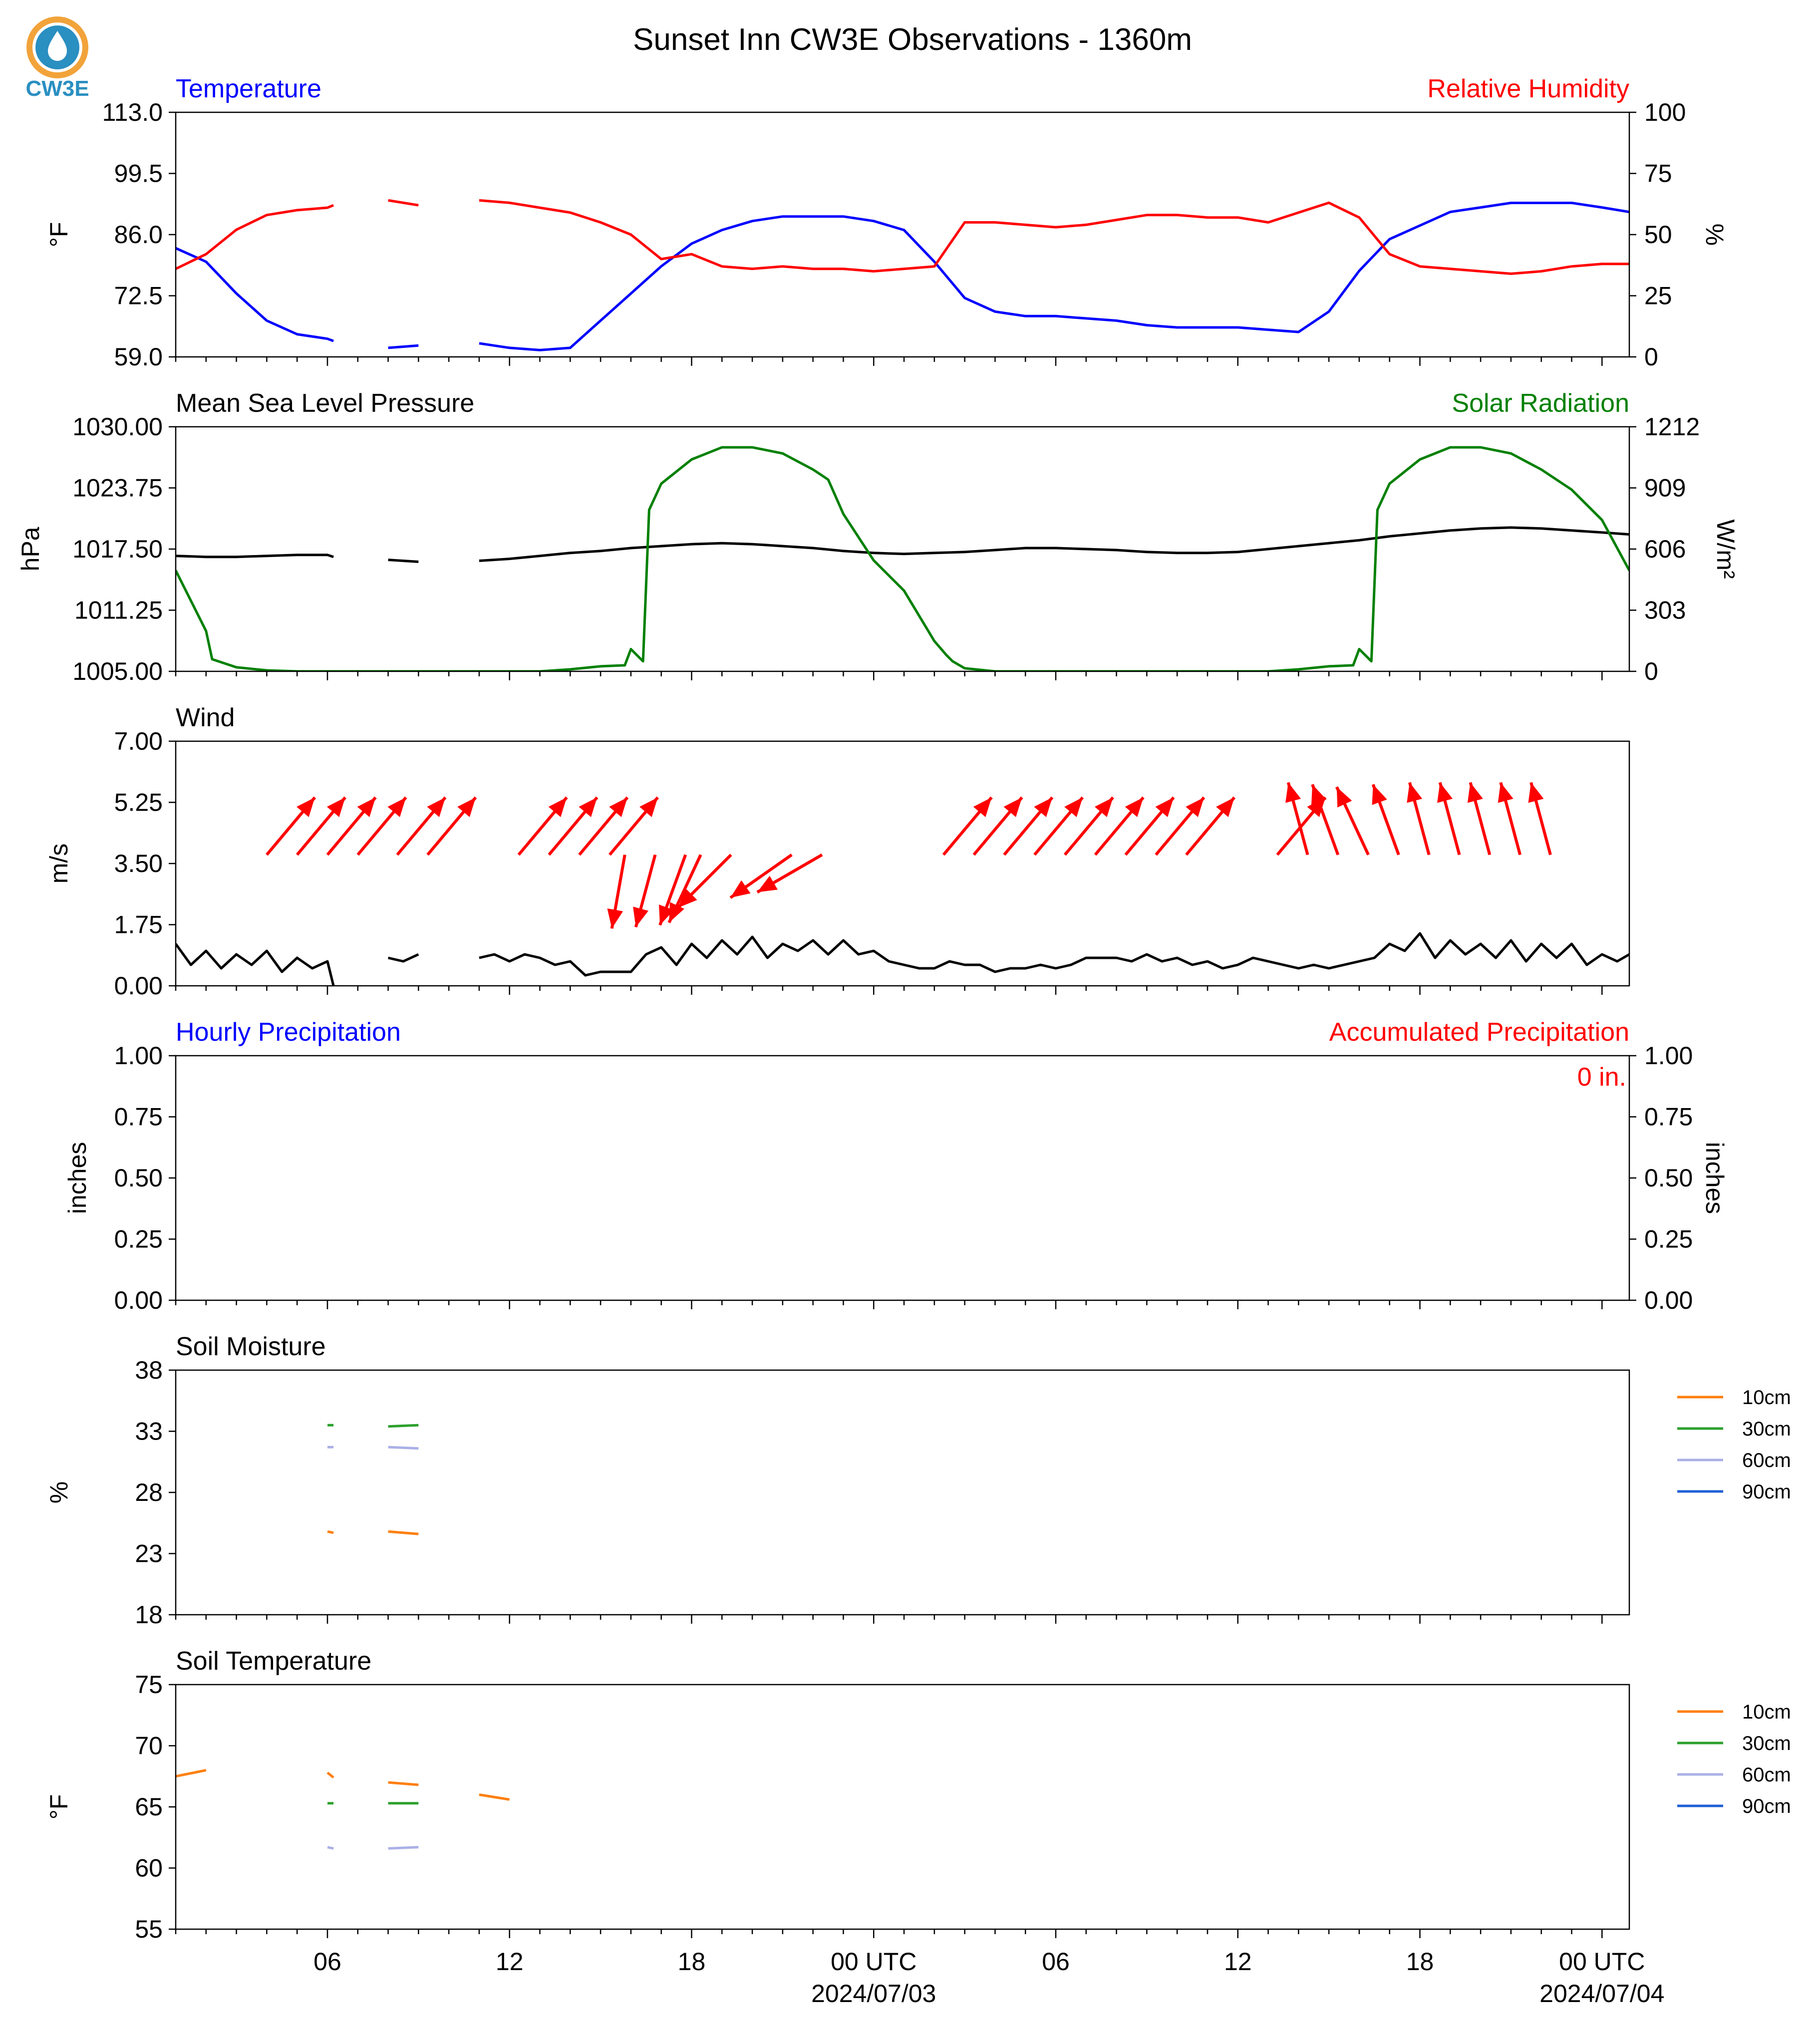  Describe the element at coordinates (1668, 1117) in the screenshot. I see `y-tick-label-right: 0.75` at that location.